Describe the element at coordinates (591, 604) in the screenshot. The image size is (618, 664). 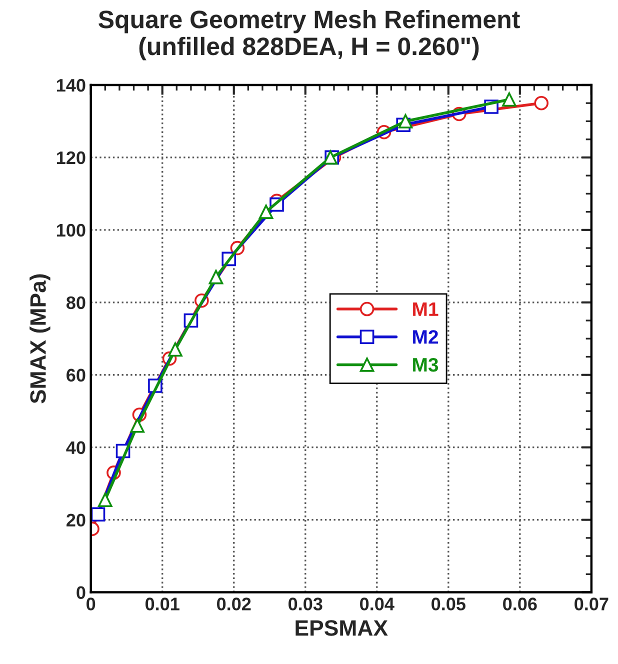
I see `x-tick-label: 0.07` at that location.